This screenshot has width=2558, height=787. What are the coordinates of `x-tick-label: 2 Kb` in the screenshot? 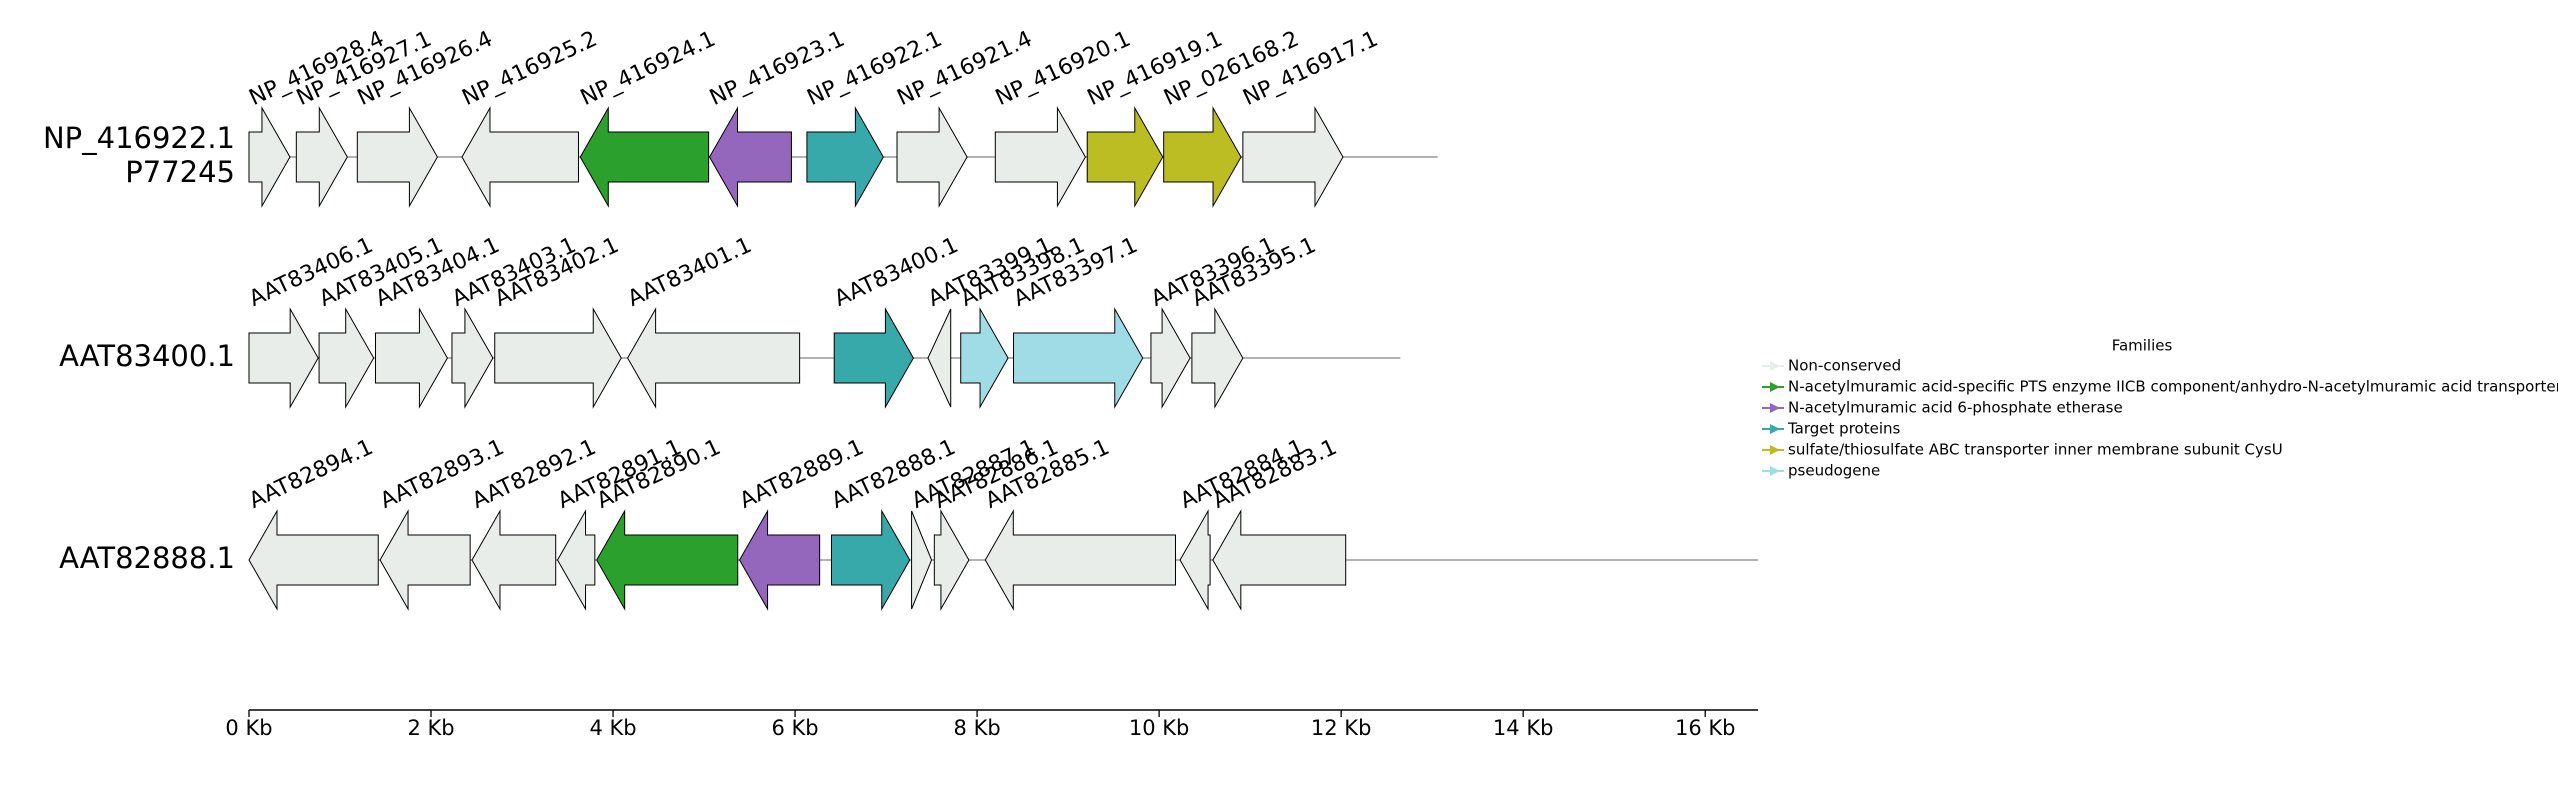 It's located at (430, 728).